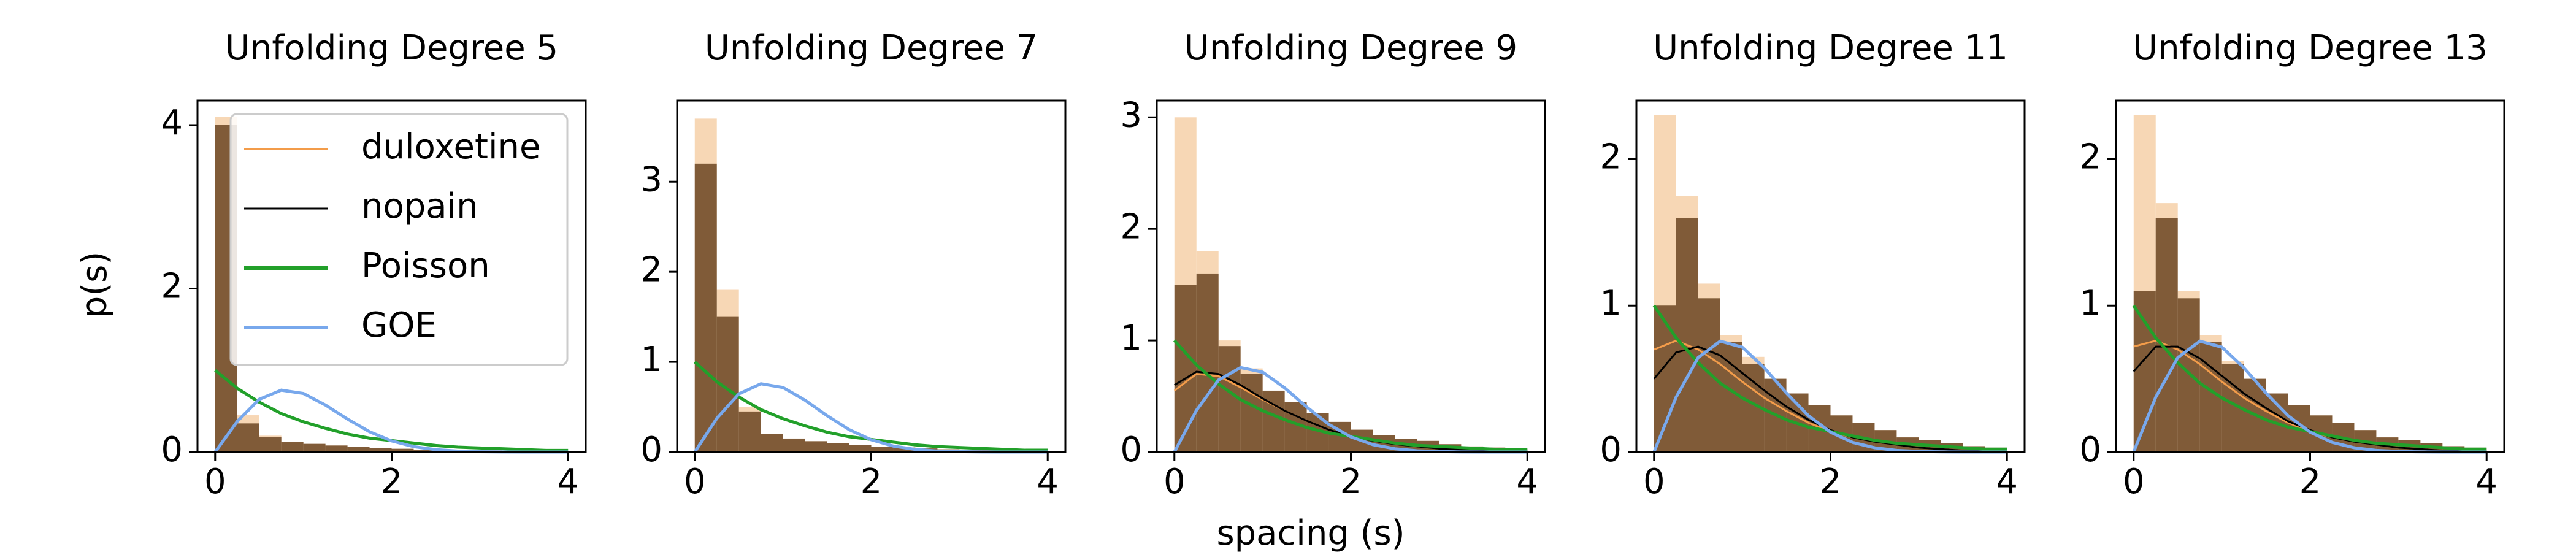  What do you see at coordinates (399, 325) in the screenshot?
I see `legend-label: GOE` at bounding box center [399, 325].